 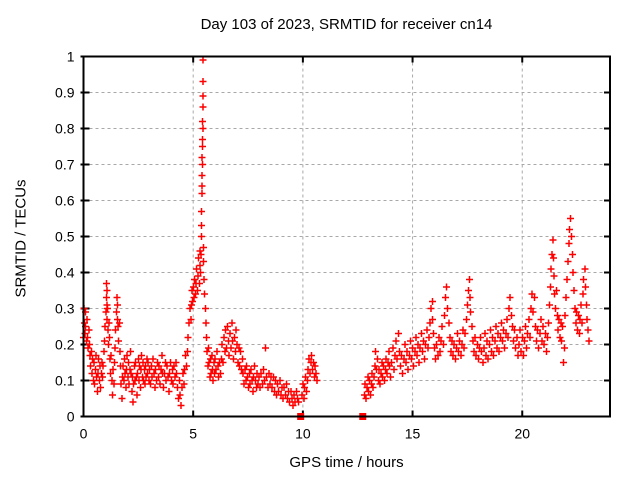 What do you see at coordinates (65, 93) in the screenshot?
I see `y-tick-label: 0.9` at bounding box center [65, 93].